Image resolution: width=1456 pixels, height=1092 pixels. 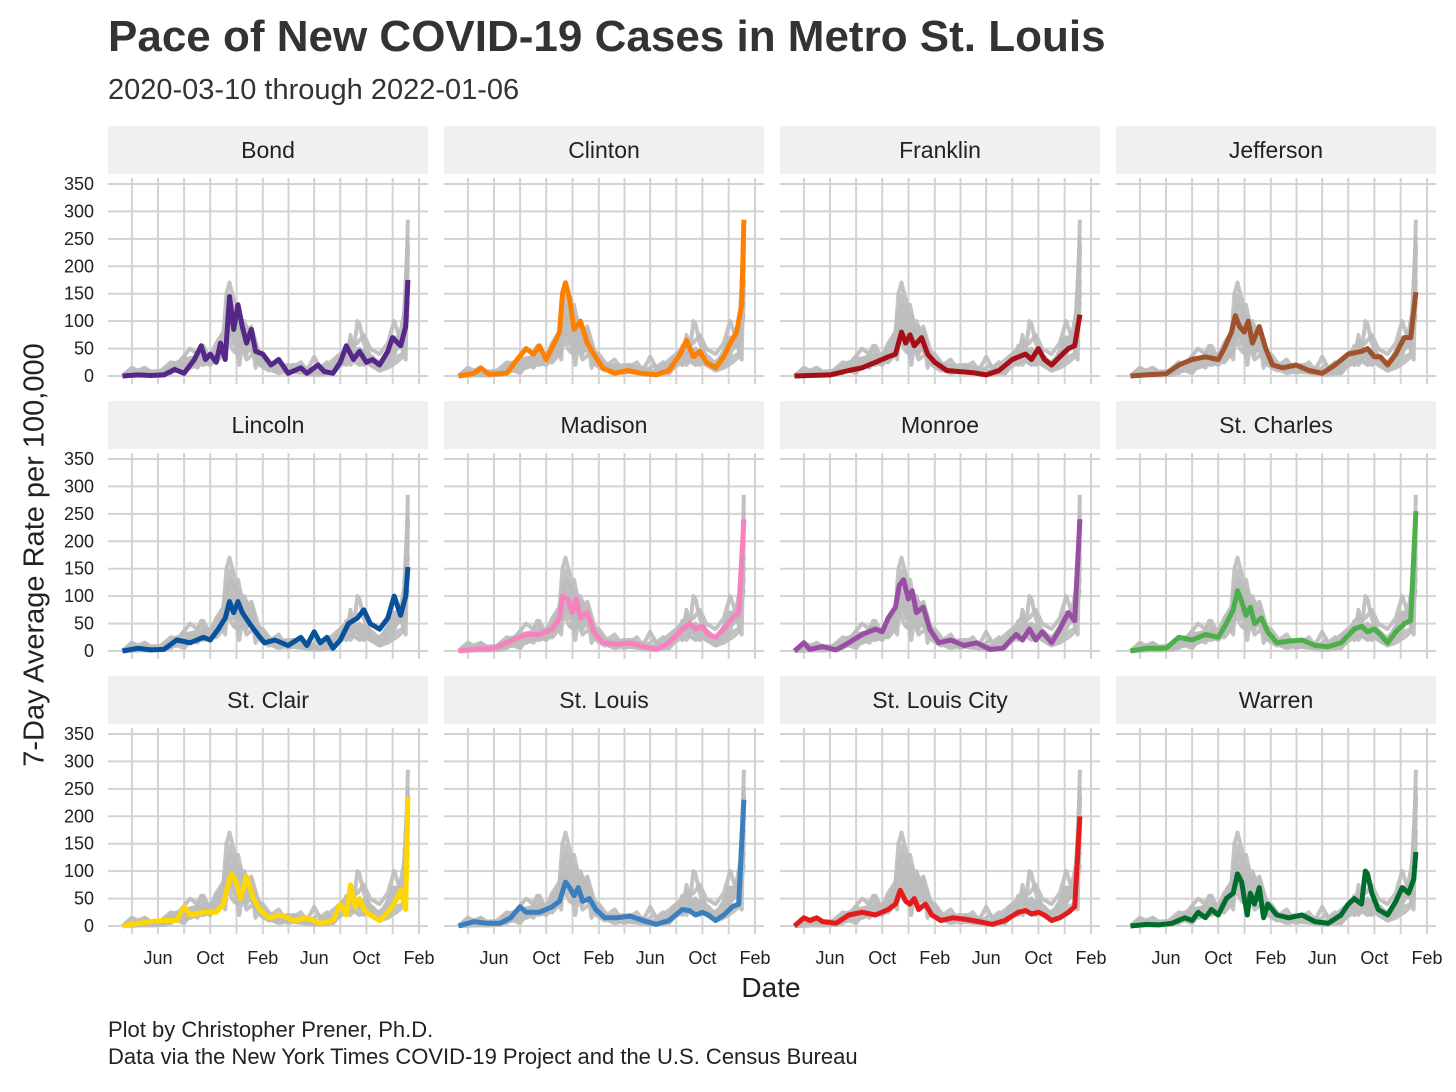 I want to click on facet-label: St. Charles, so click(x=1276, y=425).